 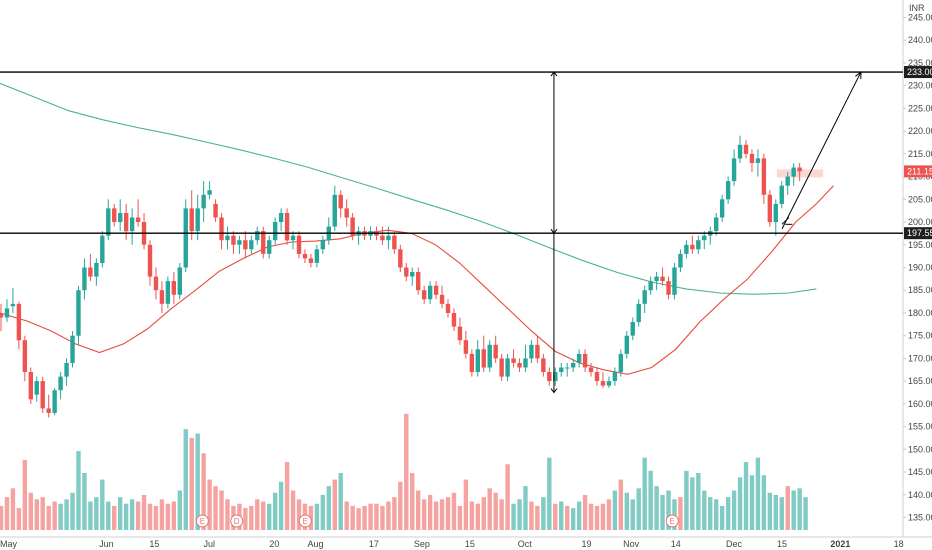 I want to click on time-tick-label: 15, so click(x=782, y=544).